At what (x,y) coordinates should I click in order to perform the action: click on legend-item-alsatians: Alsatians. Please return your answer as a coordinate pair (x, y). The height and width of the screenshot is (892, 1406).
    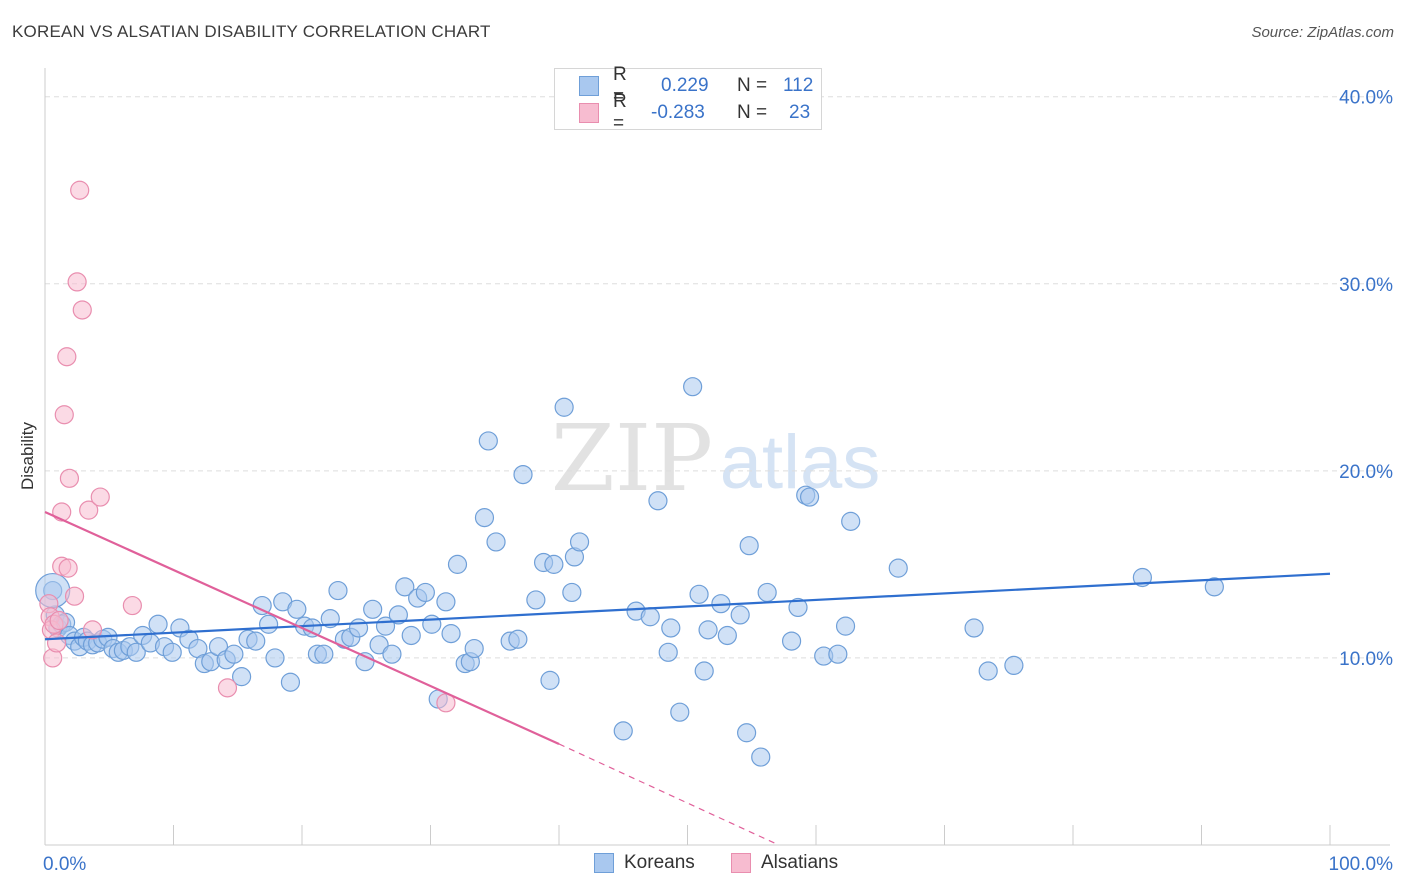
    Looking at the image, I should click on (784, 863).